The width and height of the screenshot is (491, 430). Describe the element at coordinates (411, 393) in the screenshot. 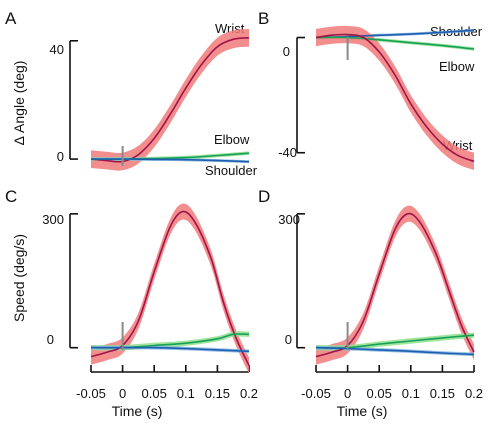

I see `x-tick-label-d-3: 0.1` at that location.